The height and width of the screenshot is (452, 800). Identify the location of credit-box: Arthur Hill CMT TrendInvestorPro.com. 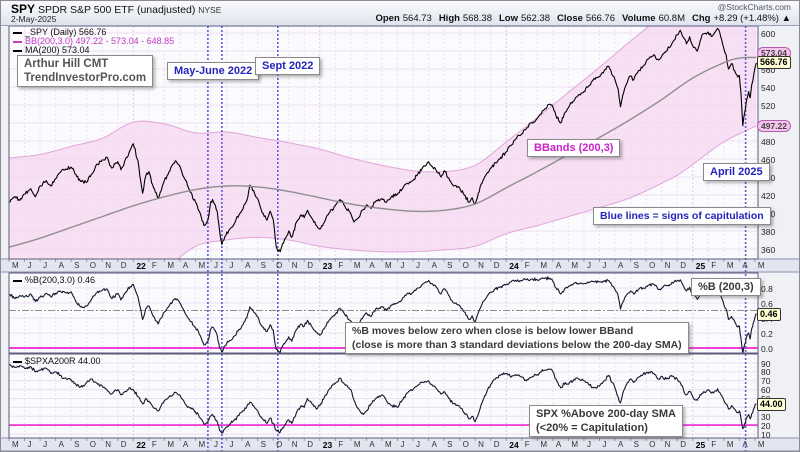
(85, 71).